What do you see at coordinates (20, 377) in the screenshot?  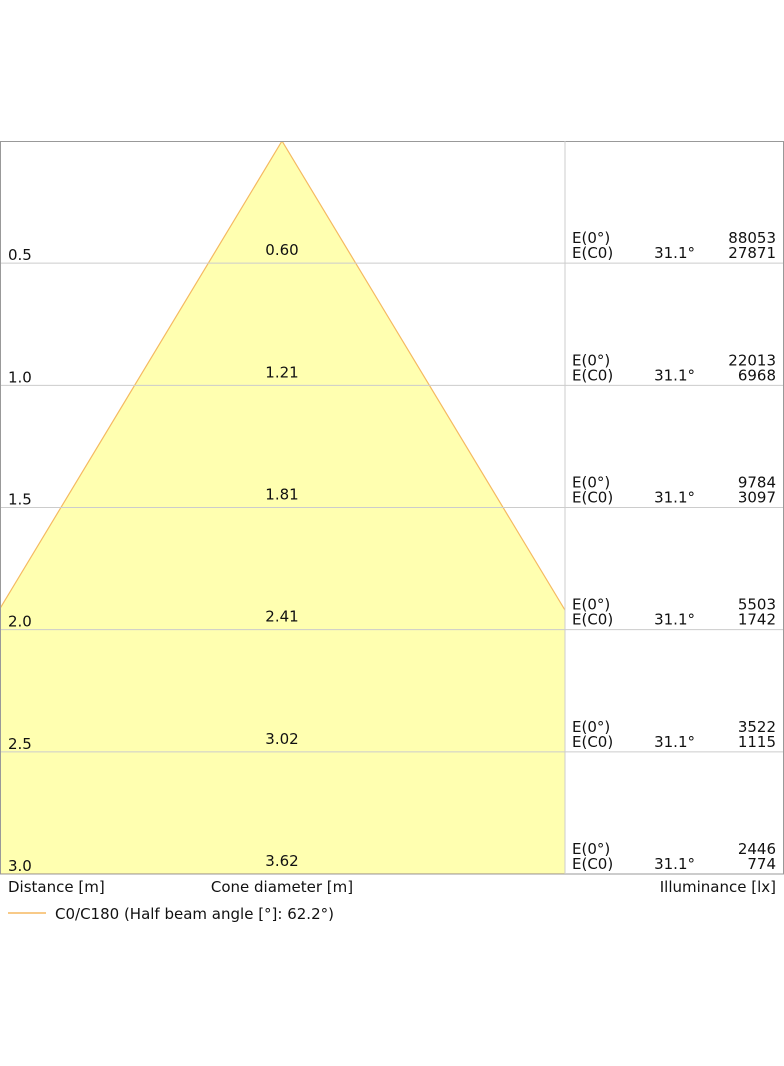 I see `distance-label: 1.0` at bounding box center [20, 377].